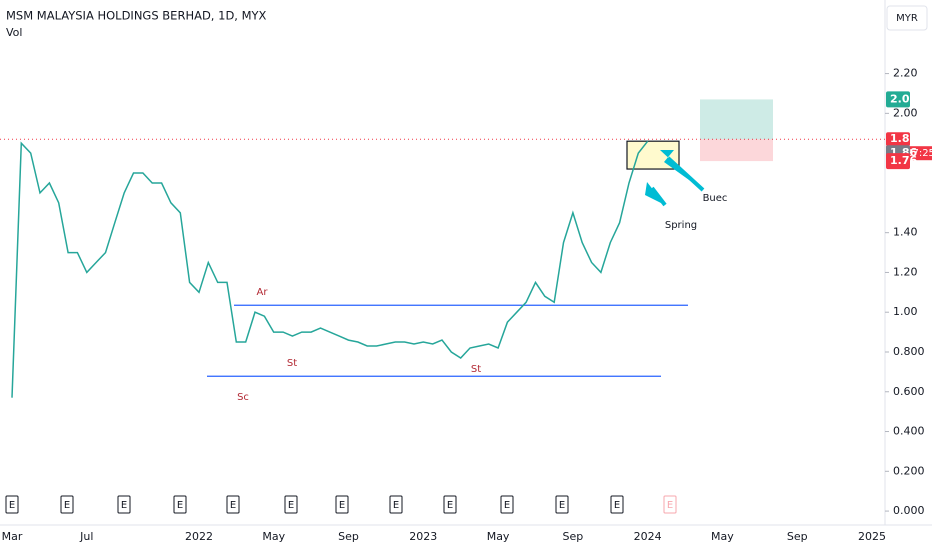 This screenshot has height=554, width=932. I want to click on x-tick-label: Jul, so click(86, 536).